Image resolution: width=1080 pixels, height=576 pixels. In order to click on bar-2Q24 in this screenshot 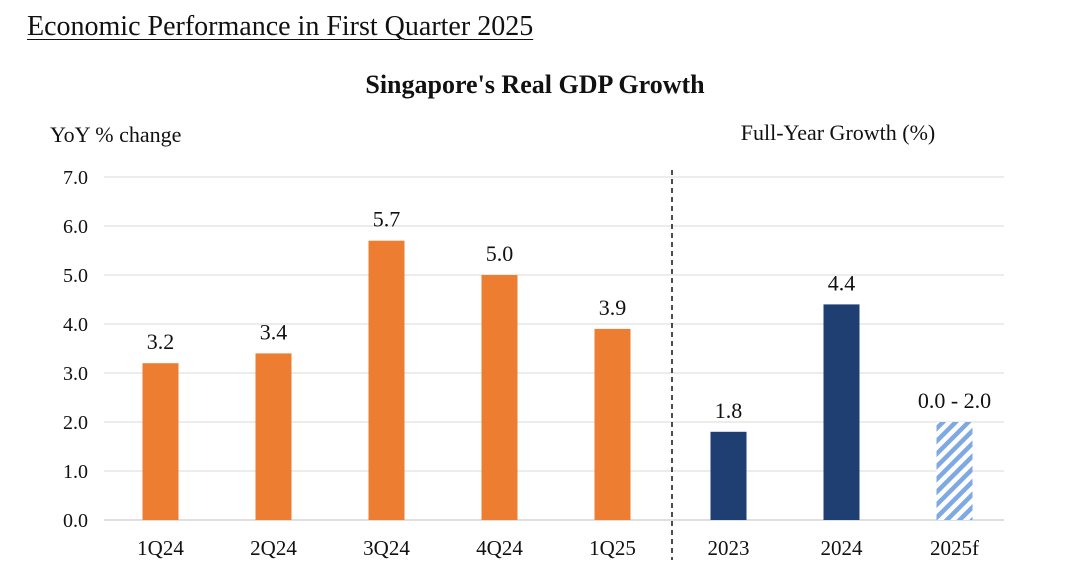, I will do `click(273, 436)`.